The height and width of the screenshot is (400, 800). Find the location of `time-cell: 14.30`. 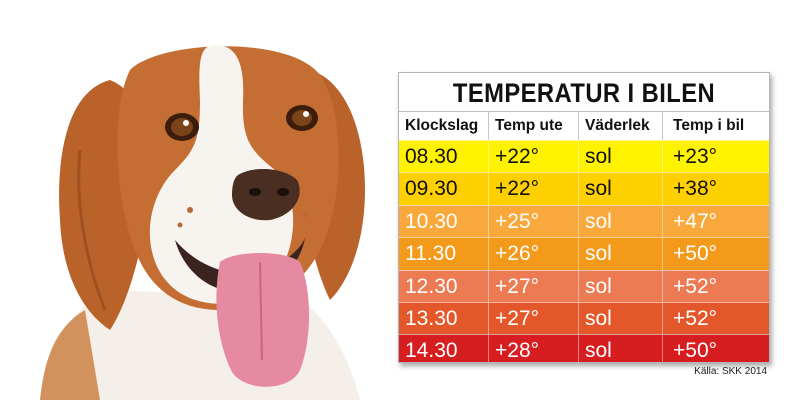

time-cell: 14.30 is located at coordinates (444, 348).